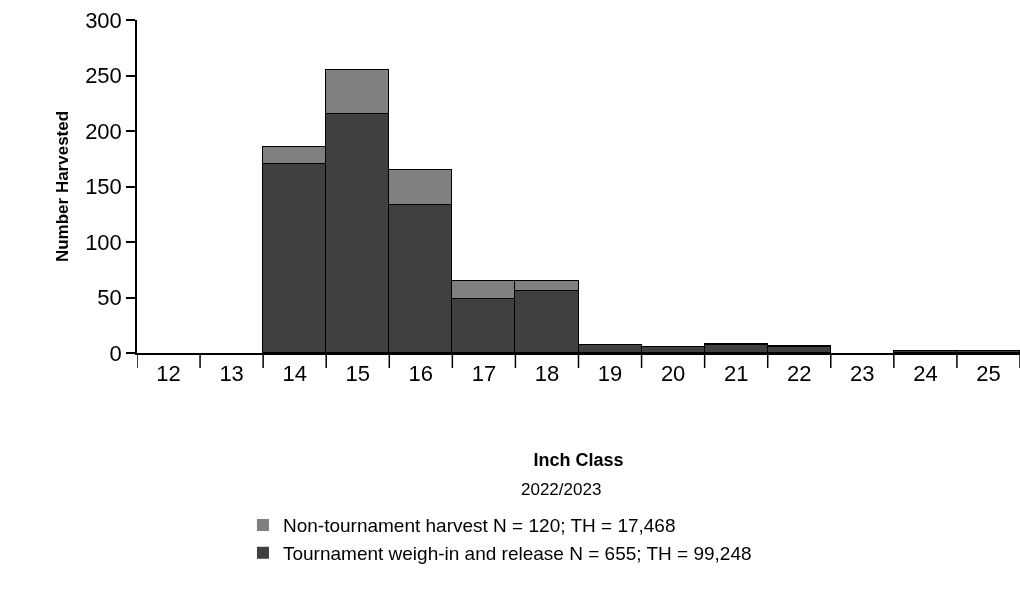  What do you see at coordinates (294, 374) in the screenshot?
I see `x-tick-label: 14` at bounding box center [294, 374].